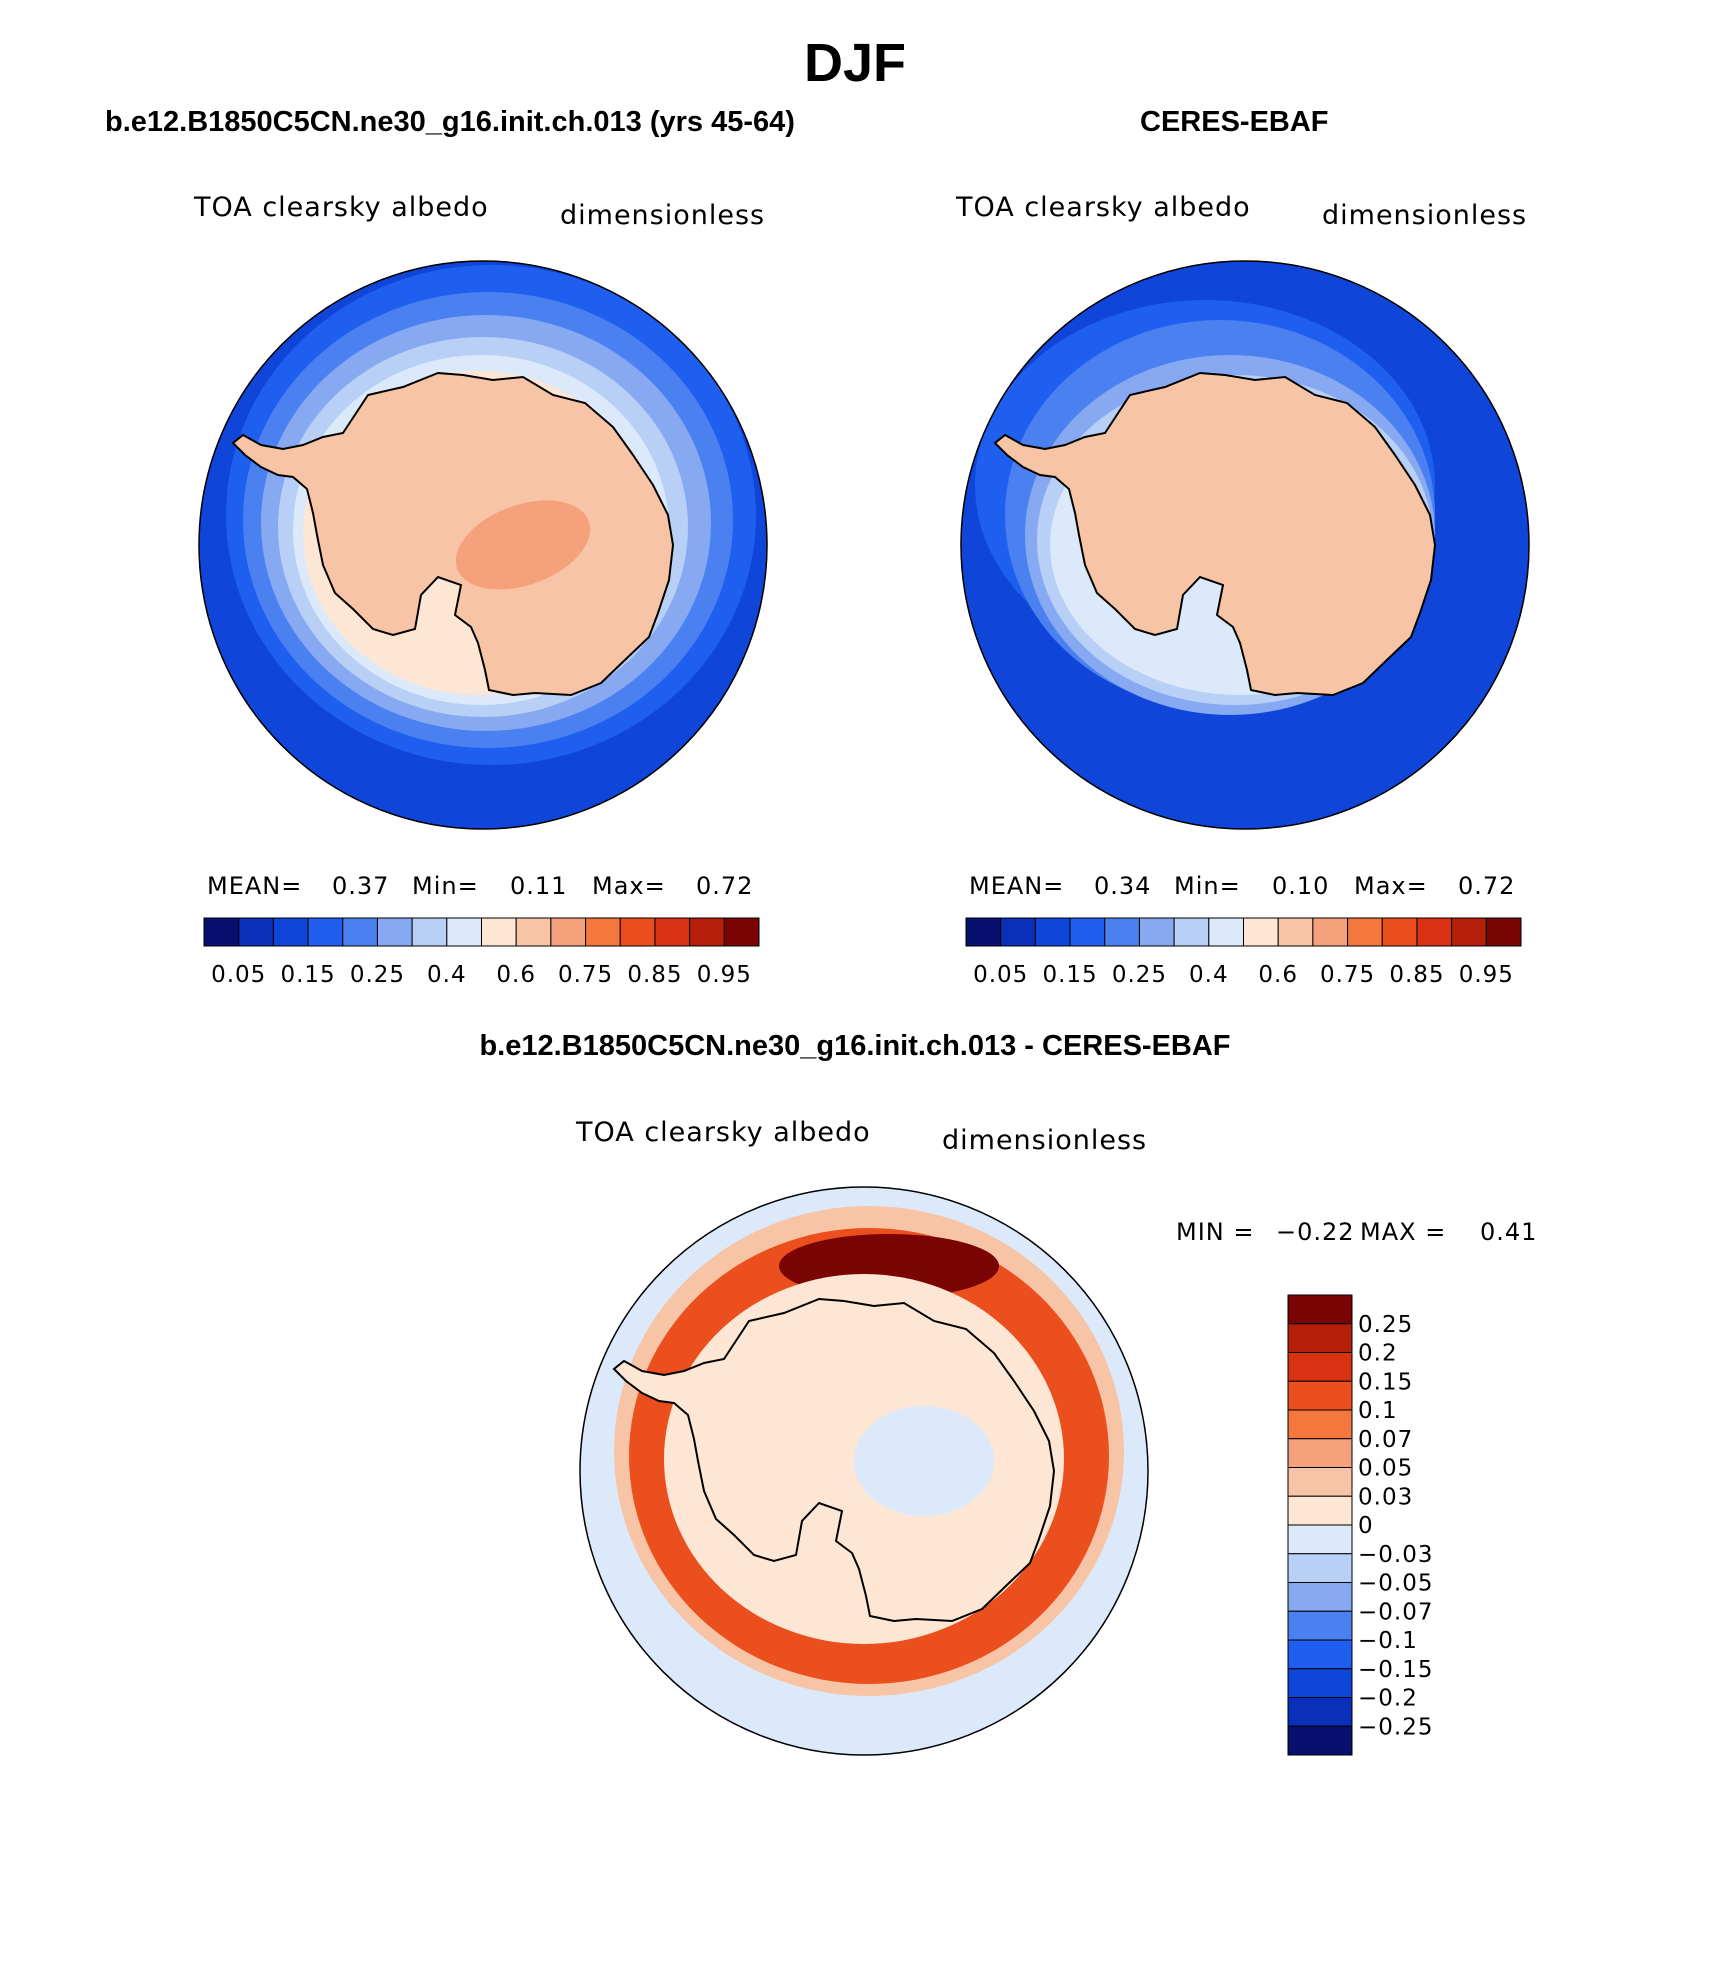  I want to click on model-colorbar-tick-label: 0.75, so click(585, 975).